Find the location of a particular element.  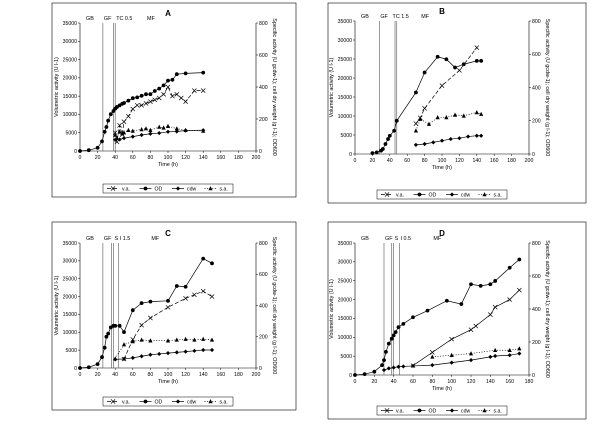

y-left-tick-label: 15000 is located at coordinates (70, 315).